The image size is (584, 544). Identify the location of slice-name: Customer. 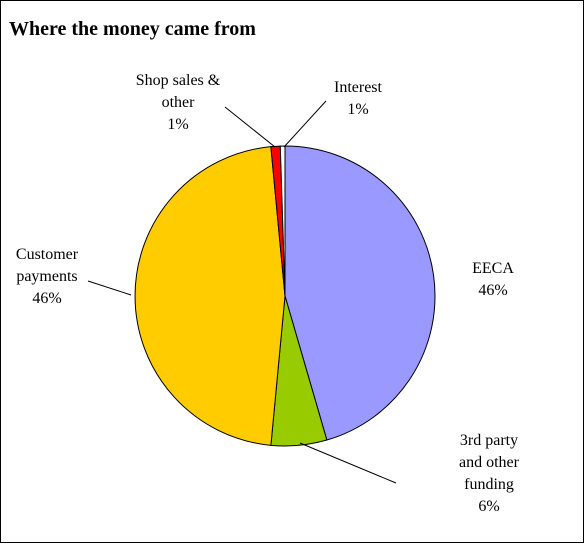
(47, 254).